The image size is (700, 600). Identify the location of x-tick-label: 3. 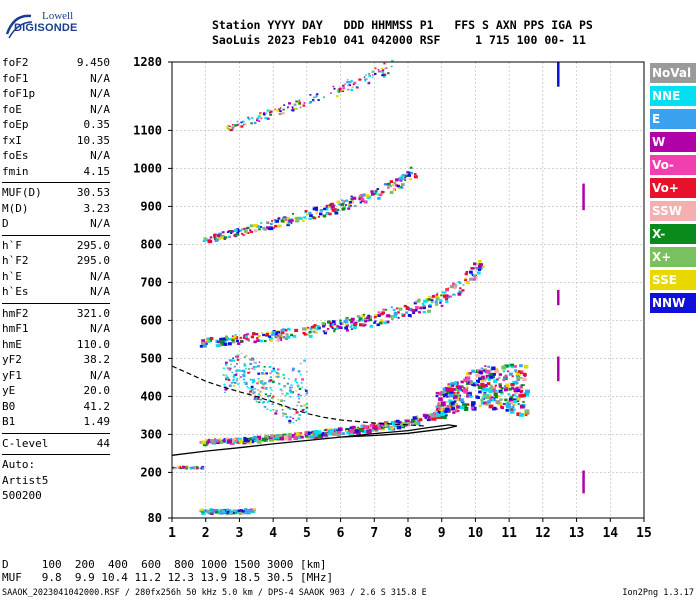
(240, 533).